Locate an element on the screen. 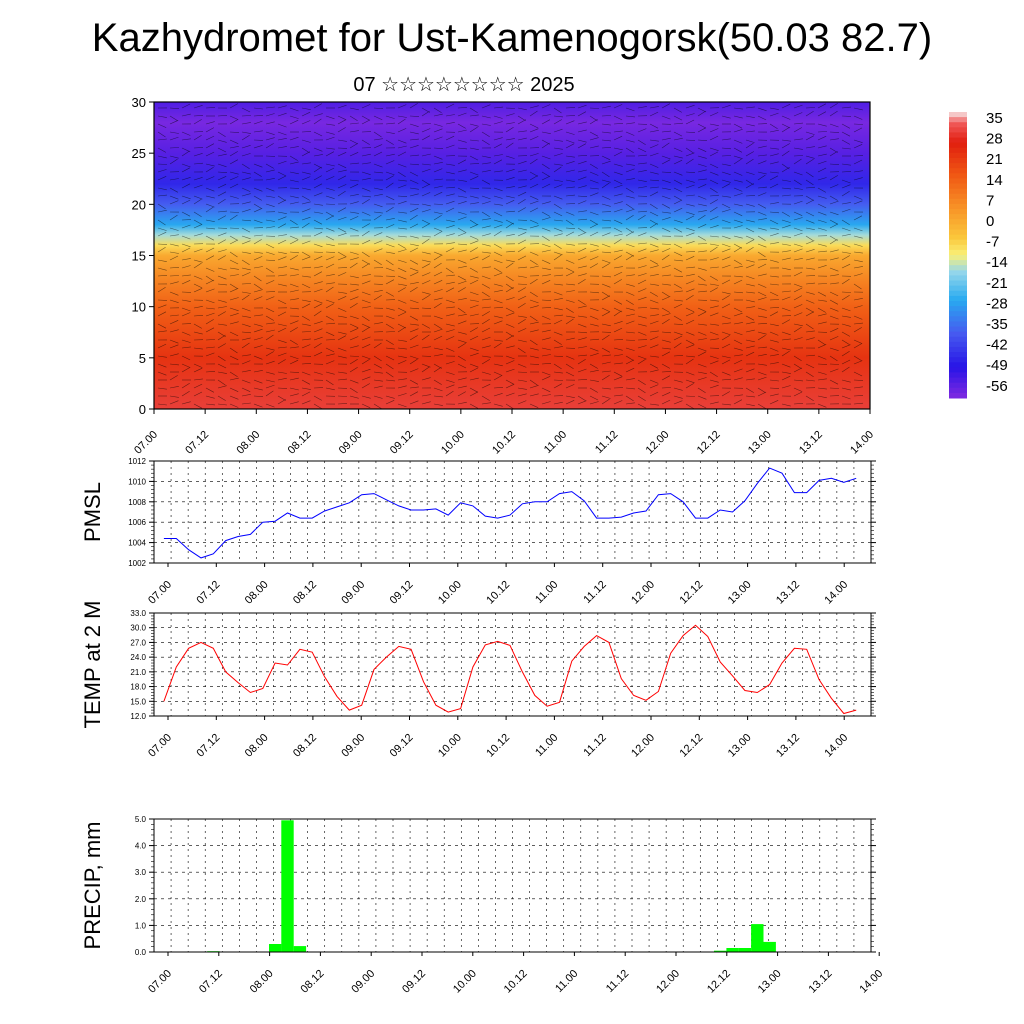 The height and width of the screenshot is (1024, 1024). y-tick-label: 15 is located at coordinates (139, 256).